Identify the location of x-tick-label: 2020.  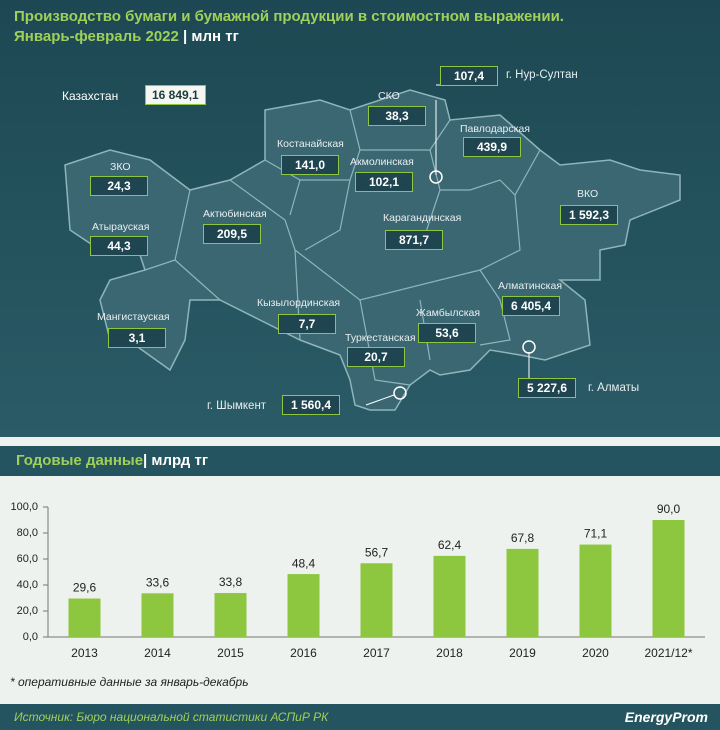
(595, 653).